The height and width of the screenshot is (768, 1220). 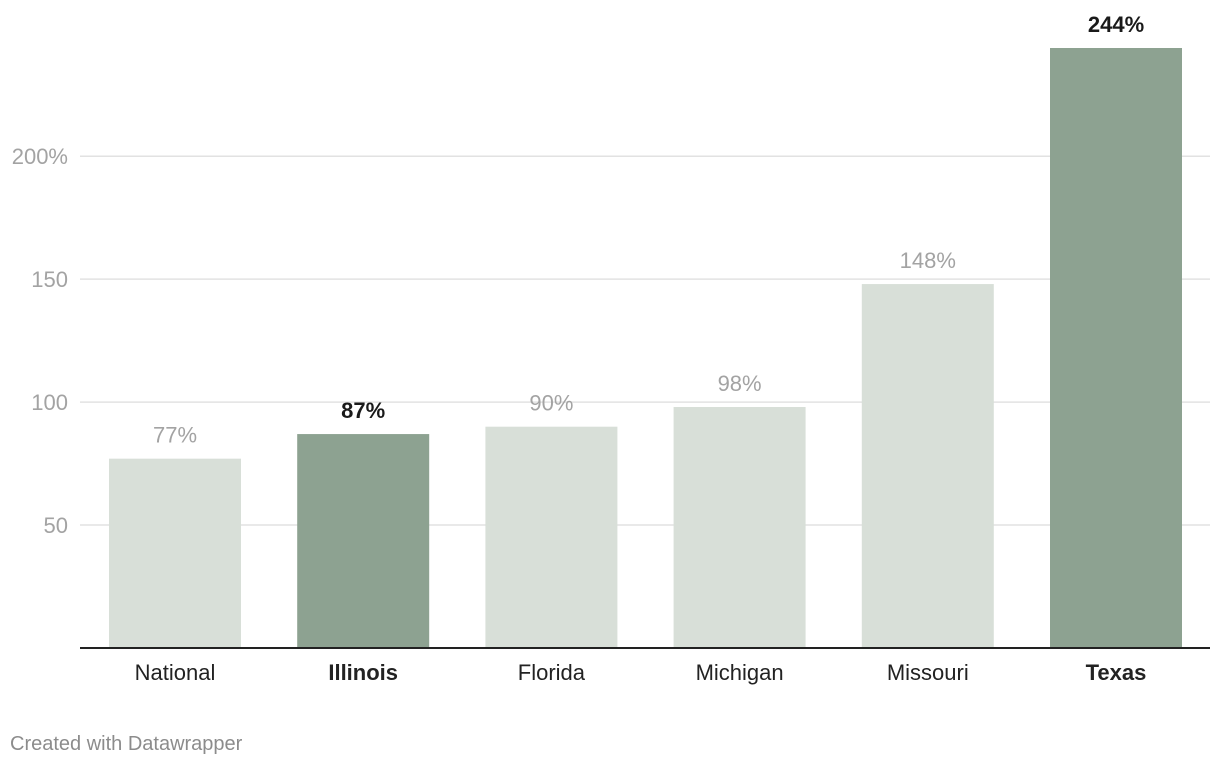 I want to click on value-label: 98%, so click(x=740, y=383).